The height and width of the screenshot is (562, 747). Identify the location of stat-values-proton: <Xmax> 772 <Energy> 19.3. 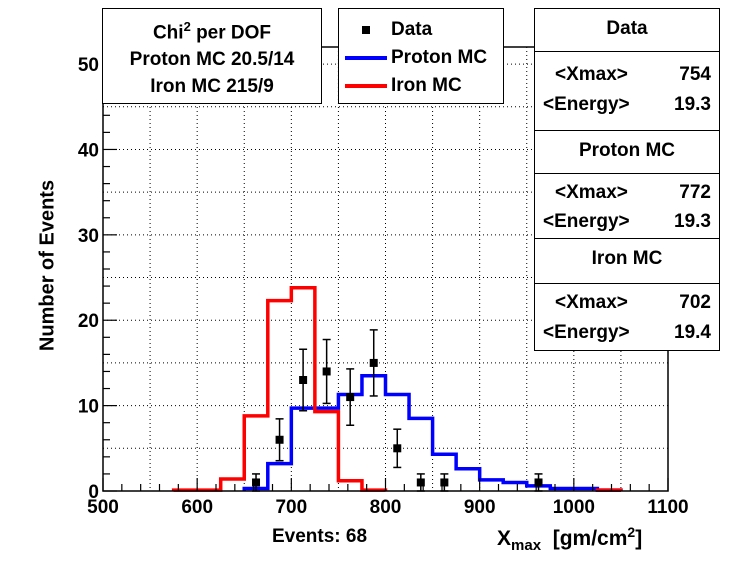
(627, 206).